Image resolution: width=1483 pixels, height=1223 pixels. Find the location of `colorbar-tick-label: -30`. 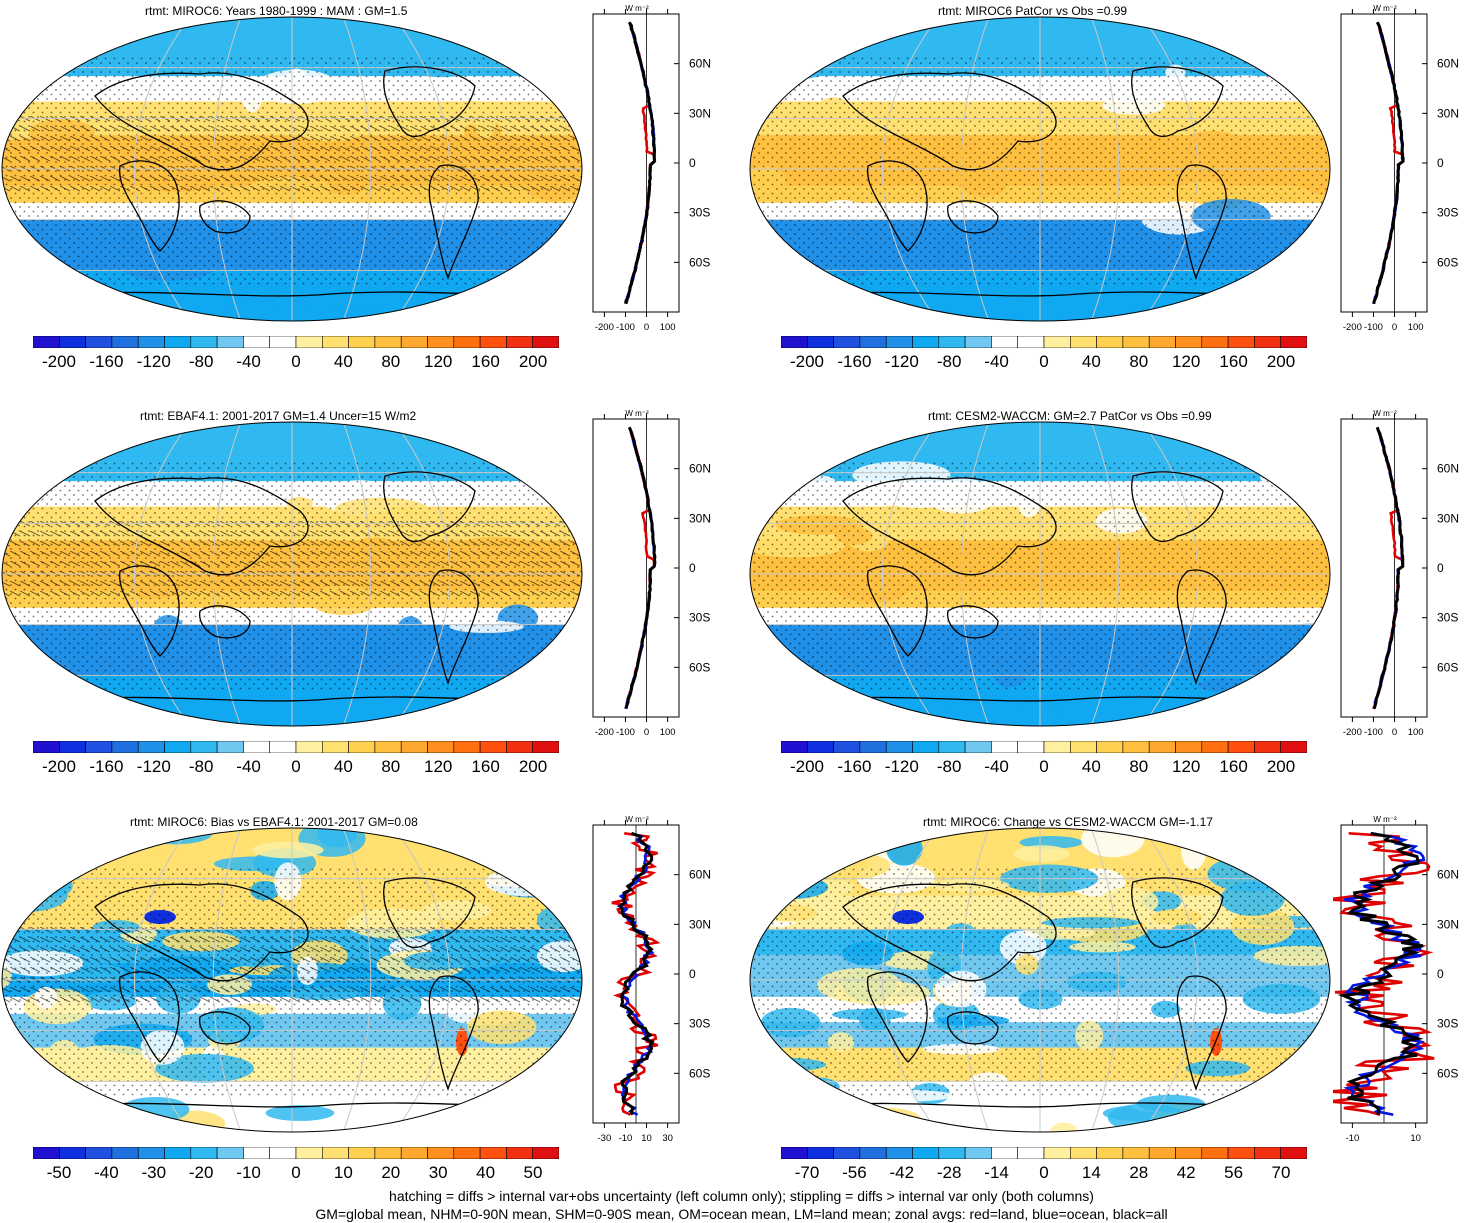

colorbar-tick-label: -30 is located at coordinates (154, 1172).